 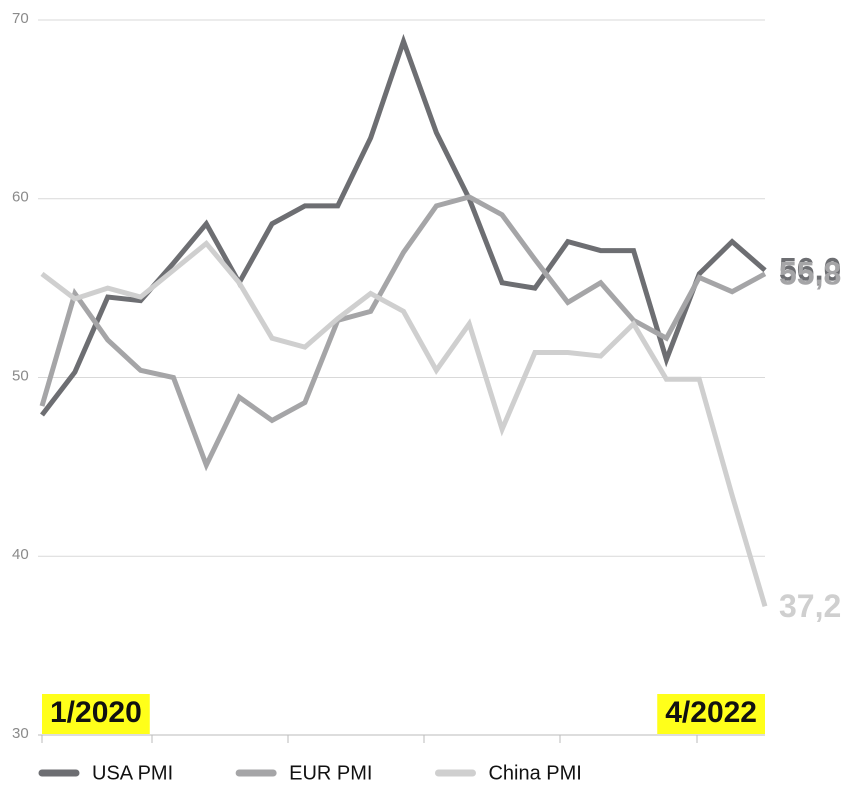 What do you see at coordinates (20, 197) in the screenshot?
I see `y-tick-label: 60` at bounding box center [20, 197].